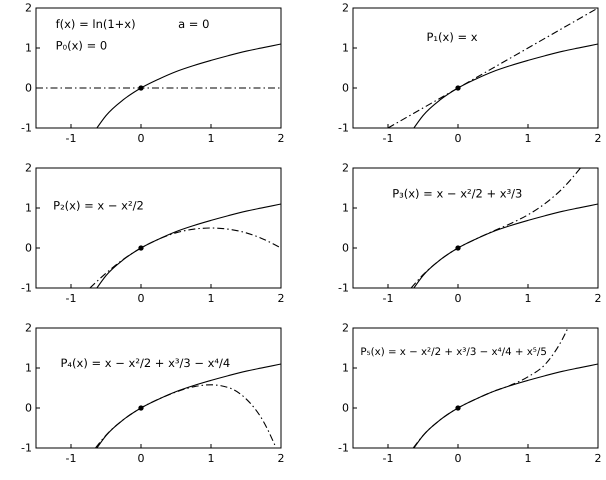 Image resolution: width=606 pixels, height=480 pixels. Describe the element at coordinates (82, 45) in the screenshot. I see `annotation: P₀(x) = 0` at that location.